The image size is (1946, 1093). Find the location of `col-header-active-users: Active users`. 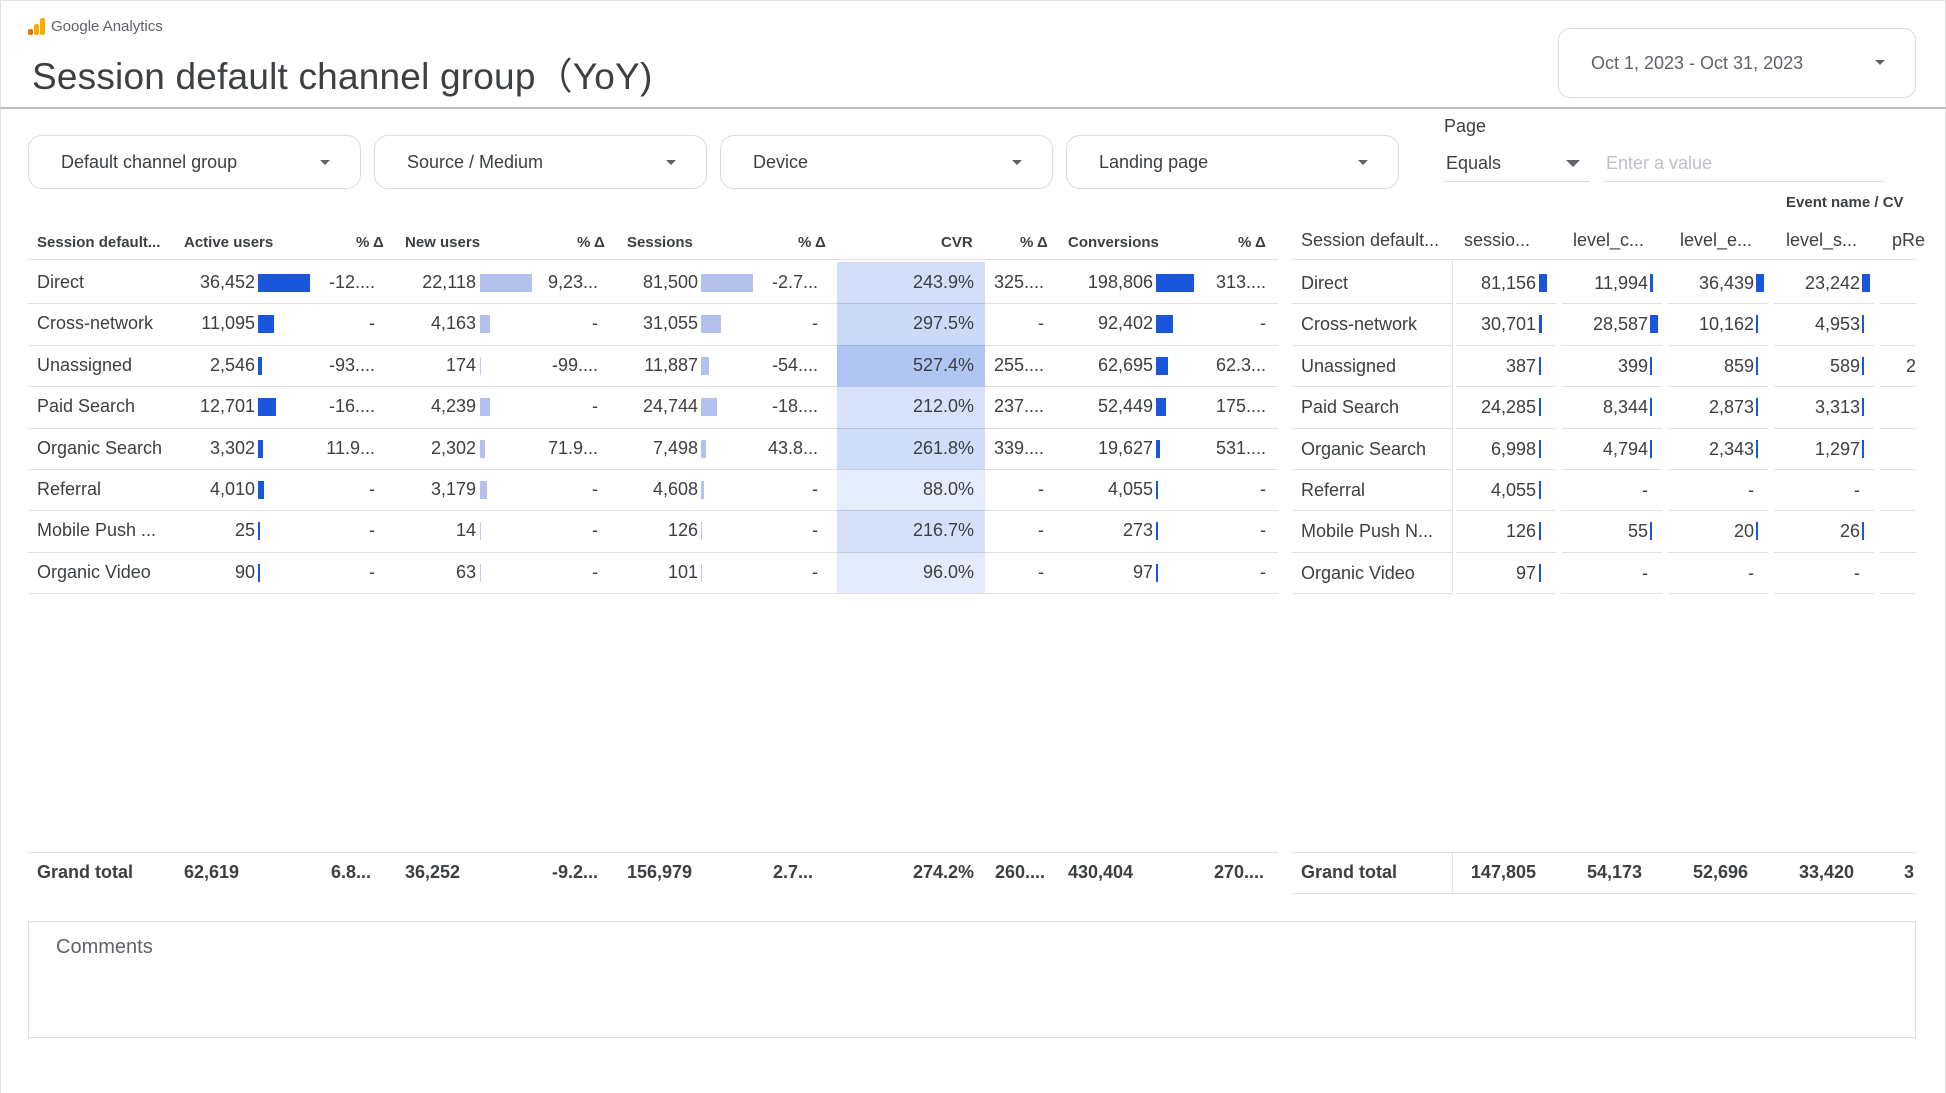

col-header-active-users: Active users is located at coordinates (229, 242).